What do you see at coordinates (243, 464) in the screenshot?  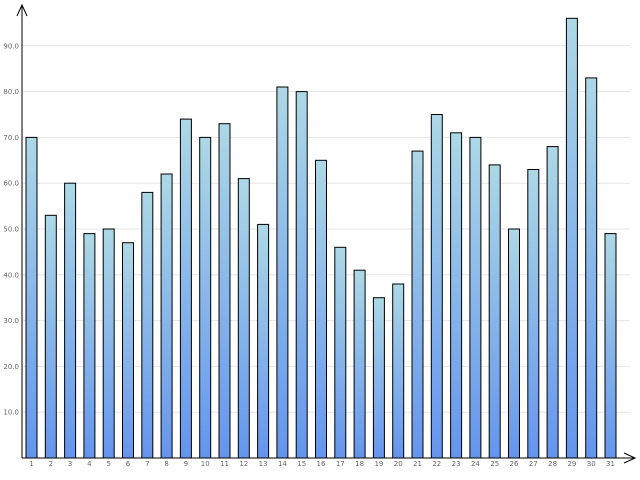 I see `x-tick-label: 12` at bounding box center [243, 464].